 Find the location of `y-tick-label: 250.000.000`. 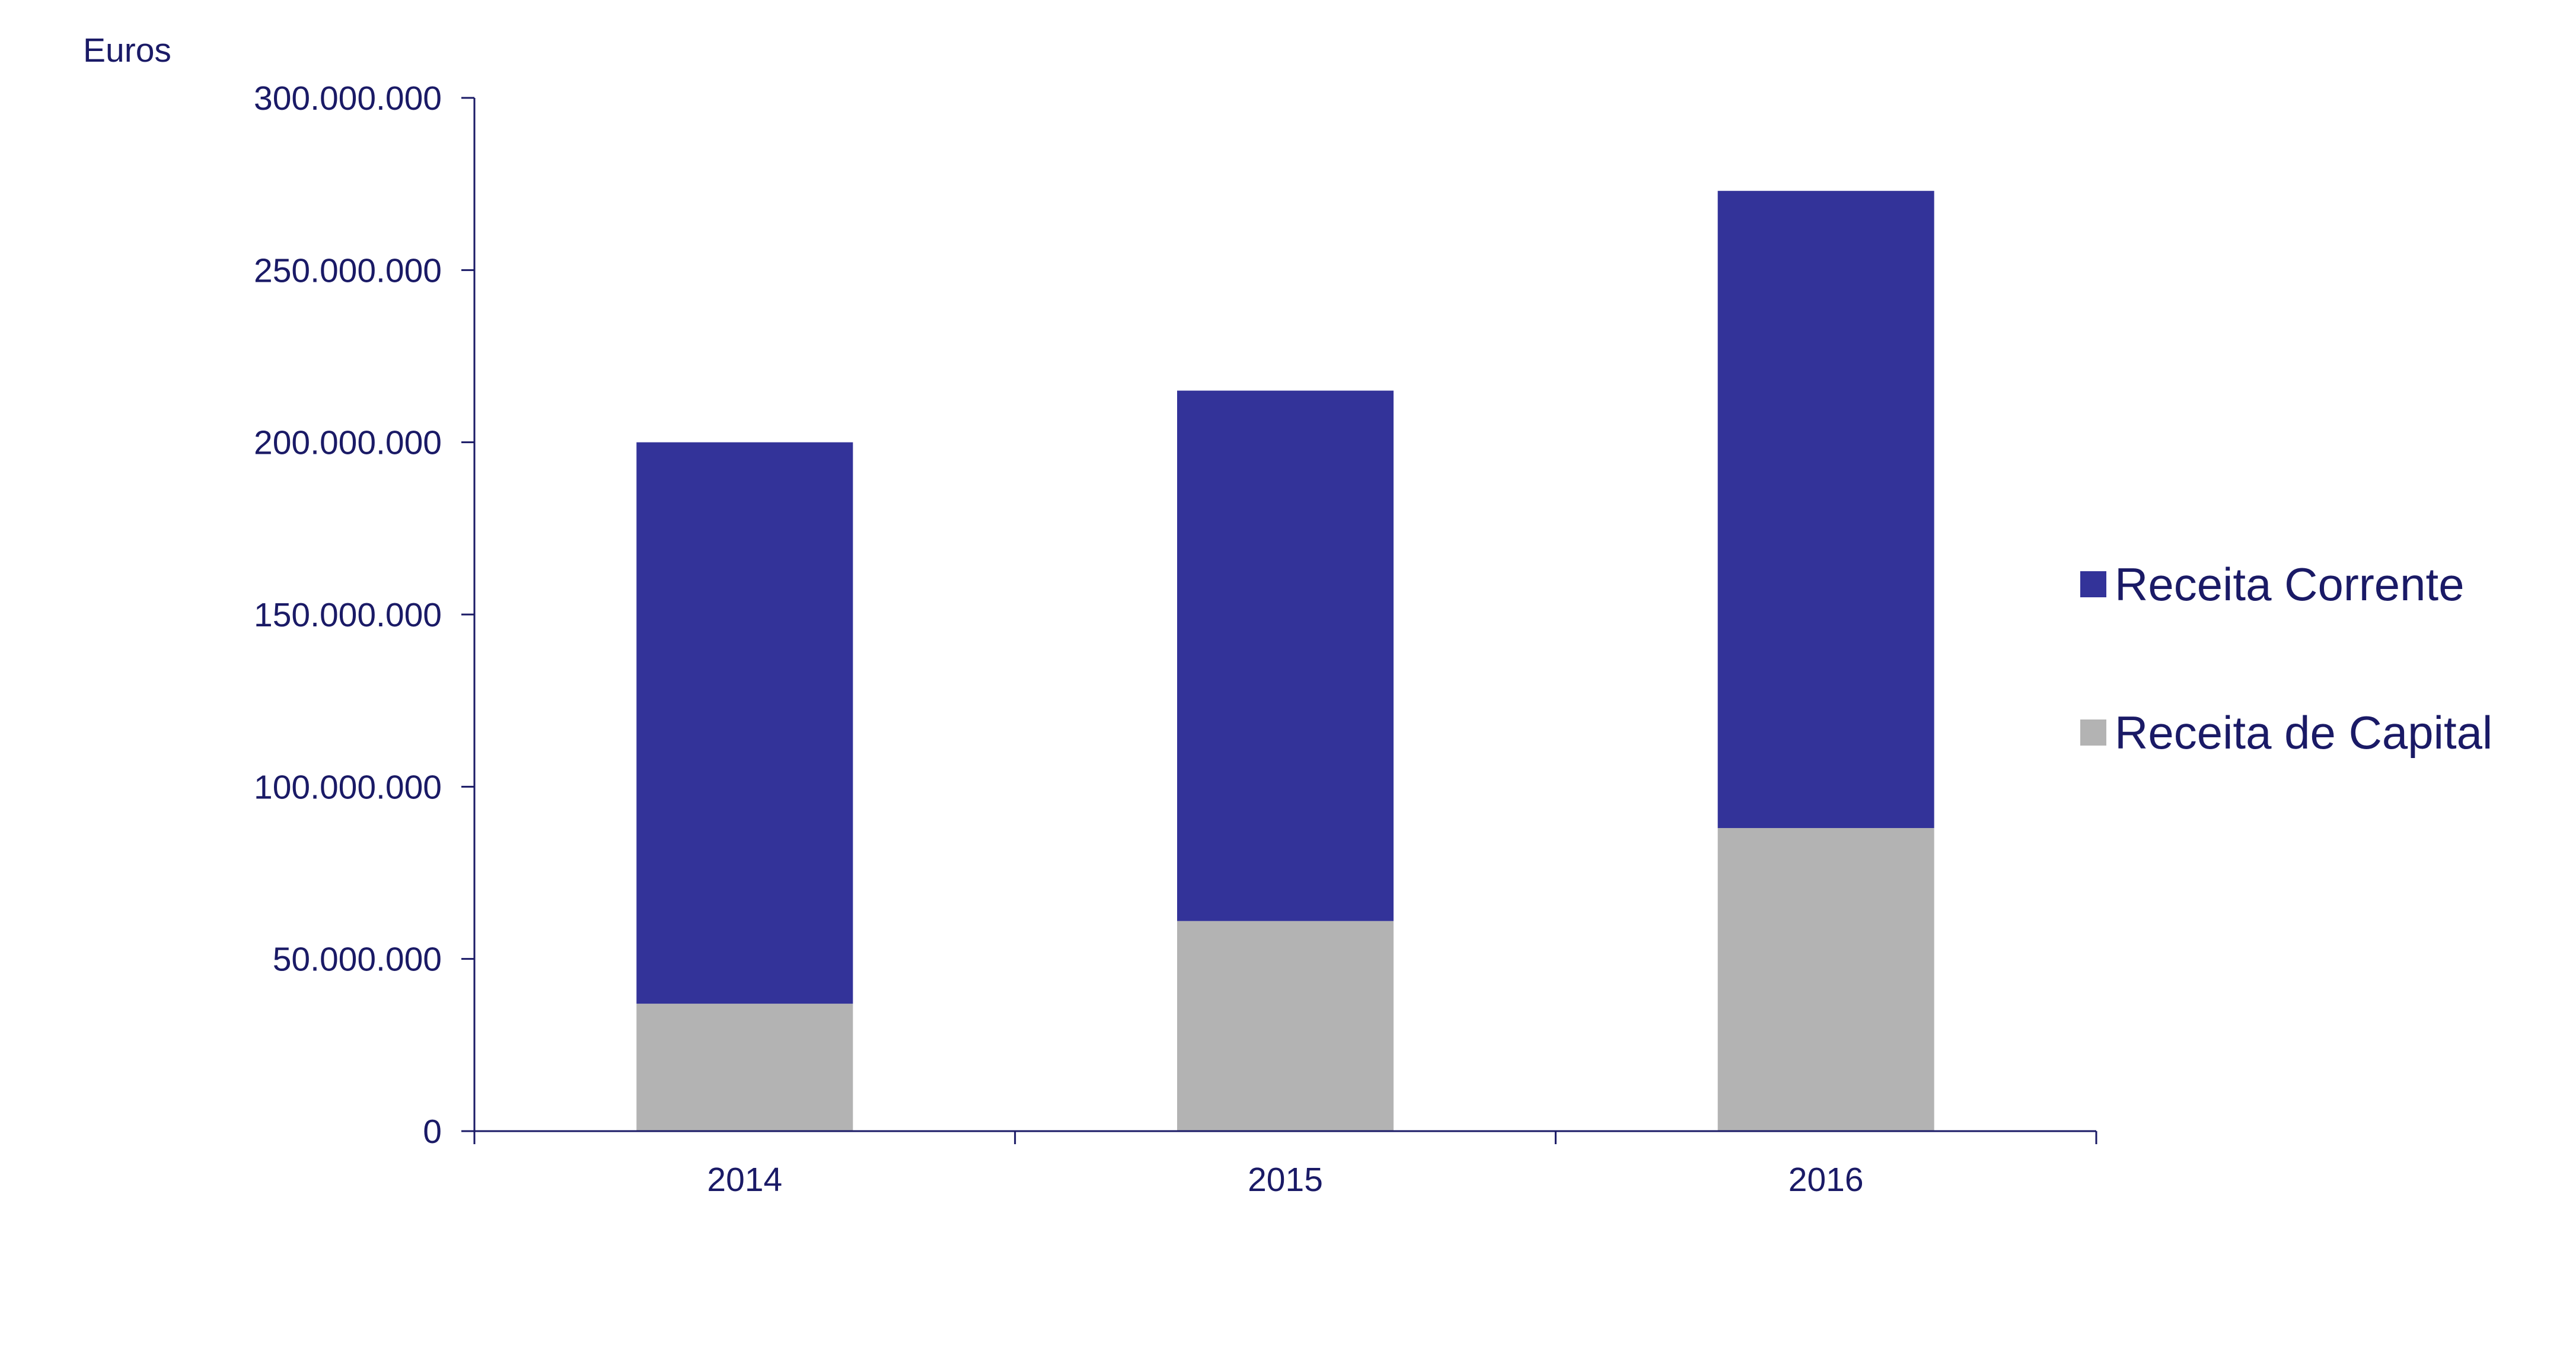

y-tick-label: 250.000.000 is located at coordinates (348, 270).